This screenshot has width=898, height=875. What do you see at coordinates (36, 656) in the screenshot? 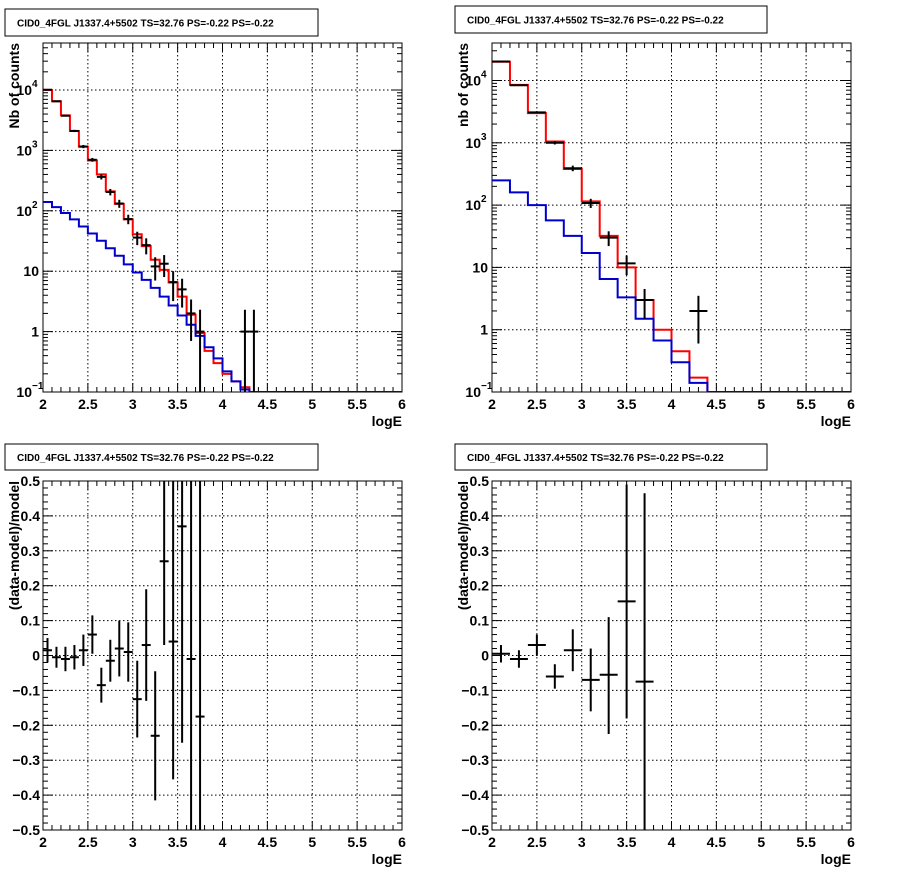
I see `y-tick-label: 0` at bounding box center [36, 656].